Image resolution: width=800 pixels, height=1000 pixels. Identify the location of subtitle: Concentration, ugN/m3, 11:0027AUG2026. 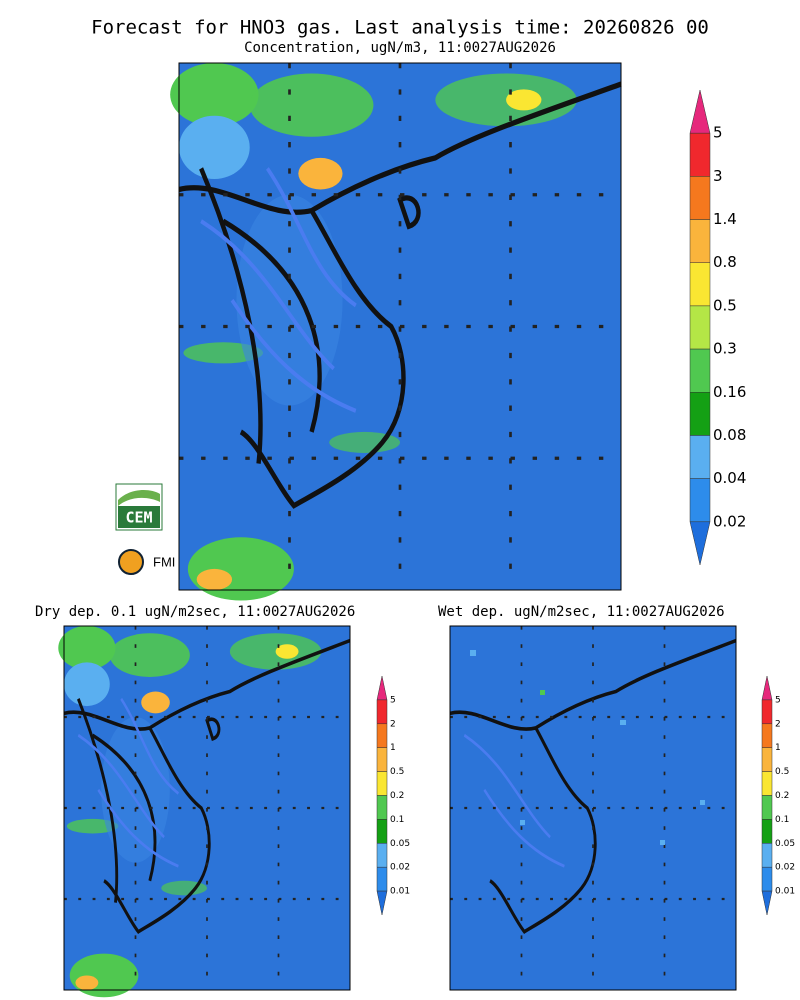
(400, 48).